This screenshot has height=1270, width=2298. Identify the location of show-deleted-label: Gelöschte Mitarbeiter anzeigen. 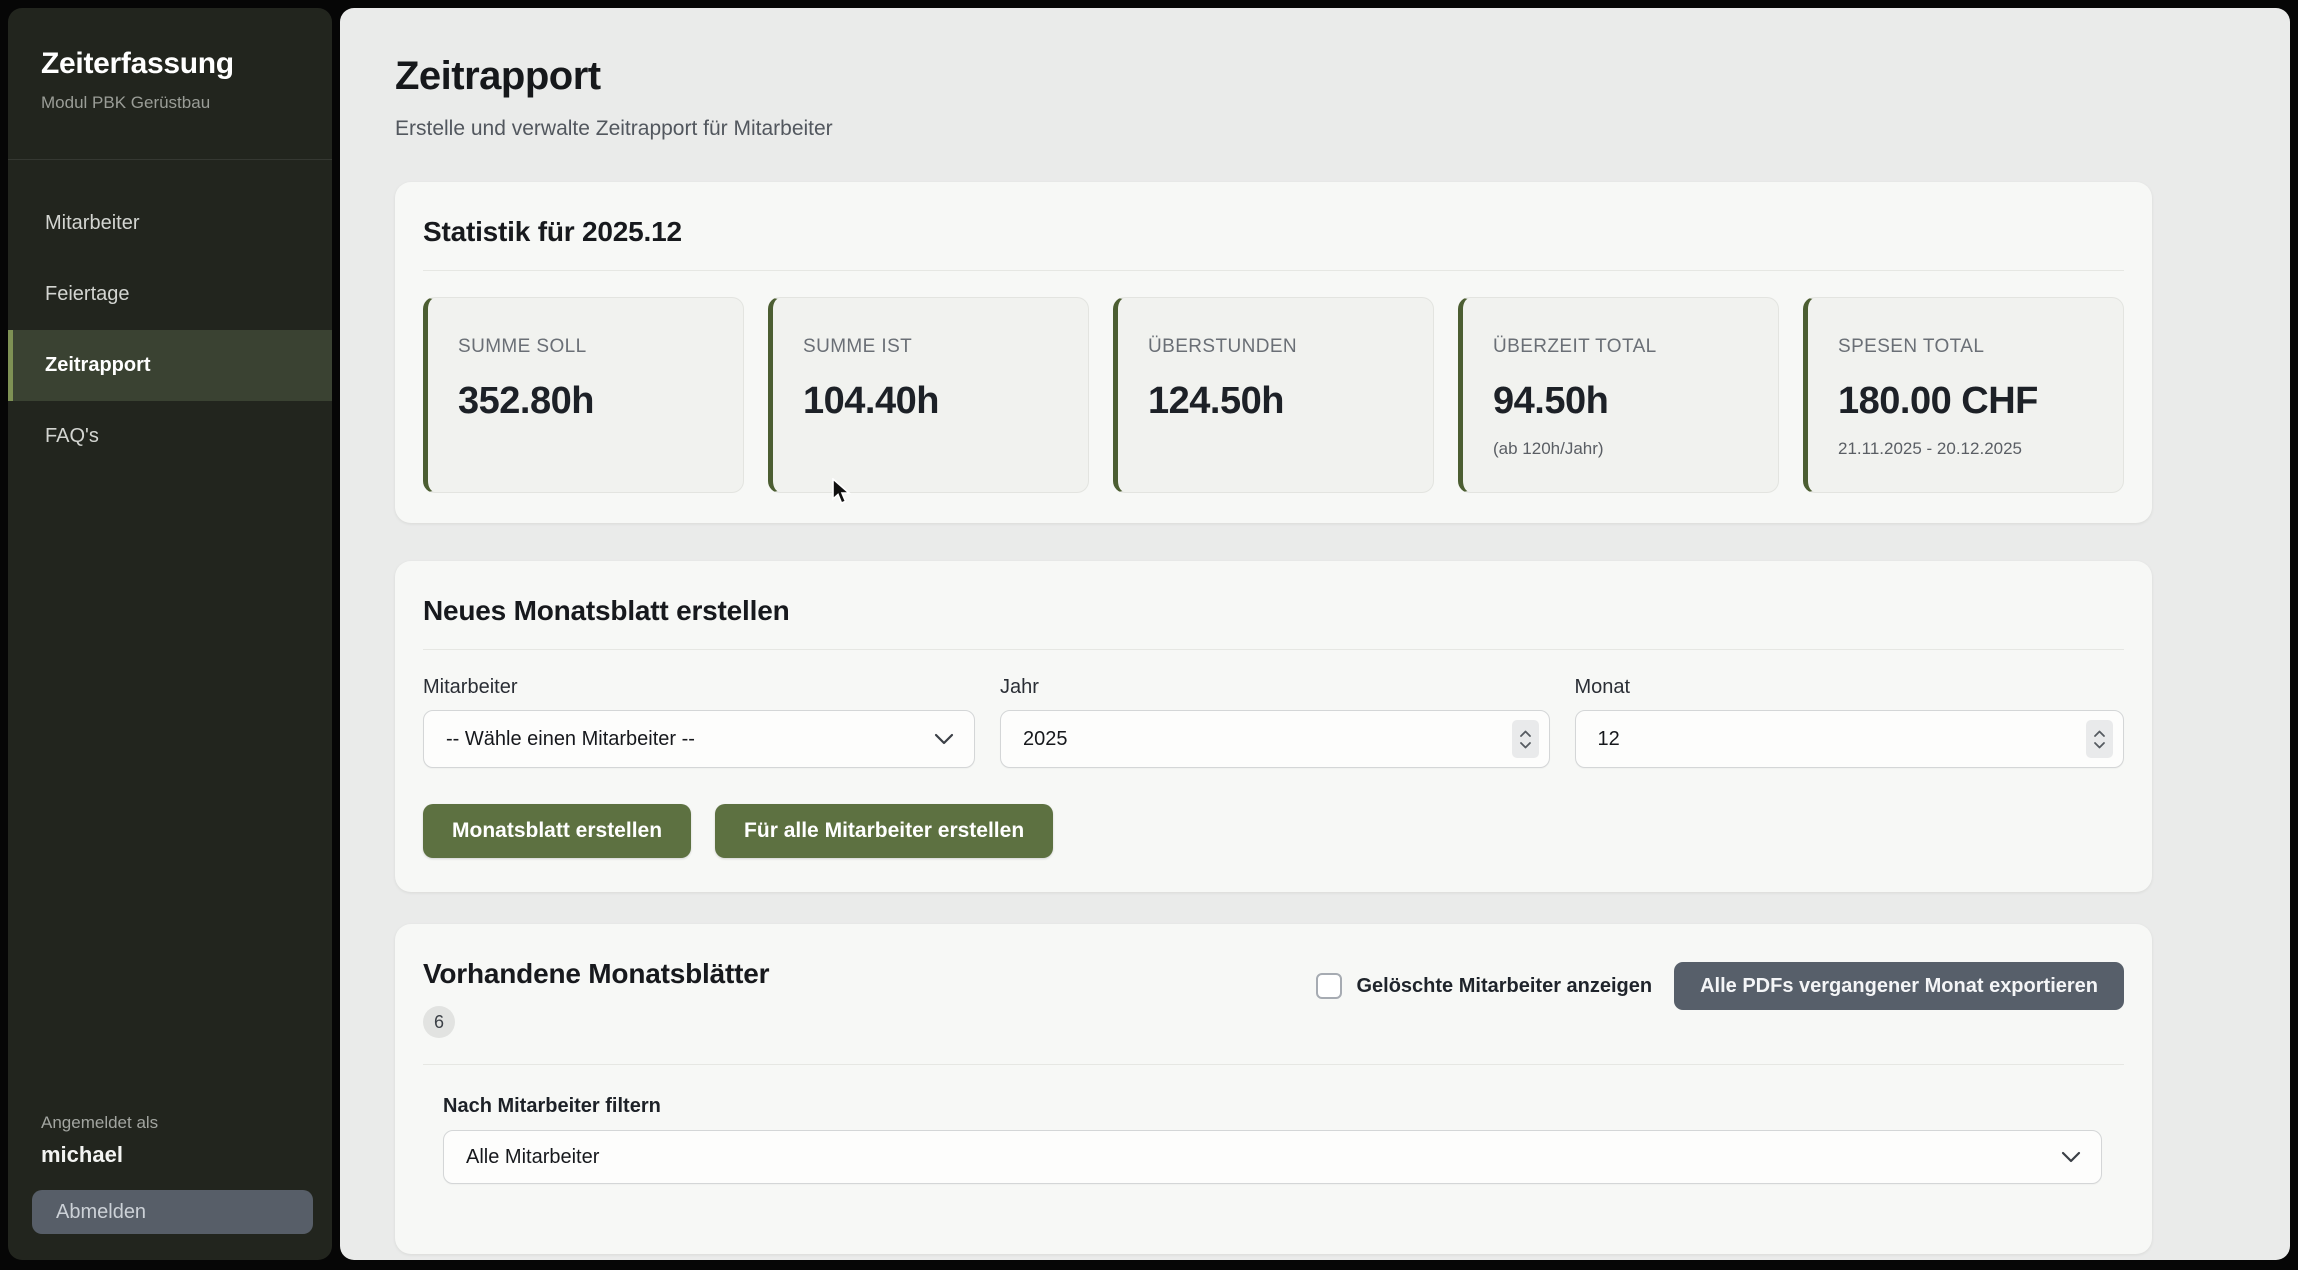
(1504, 985).